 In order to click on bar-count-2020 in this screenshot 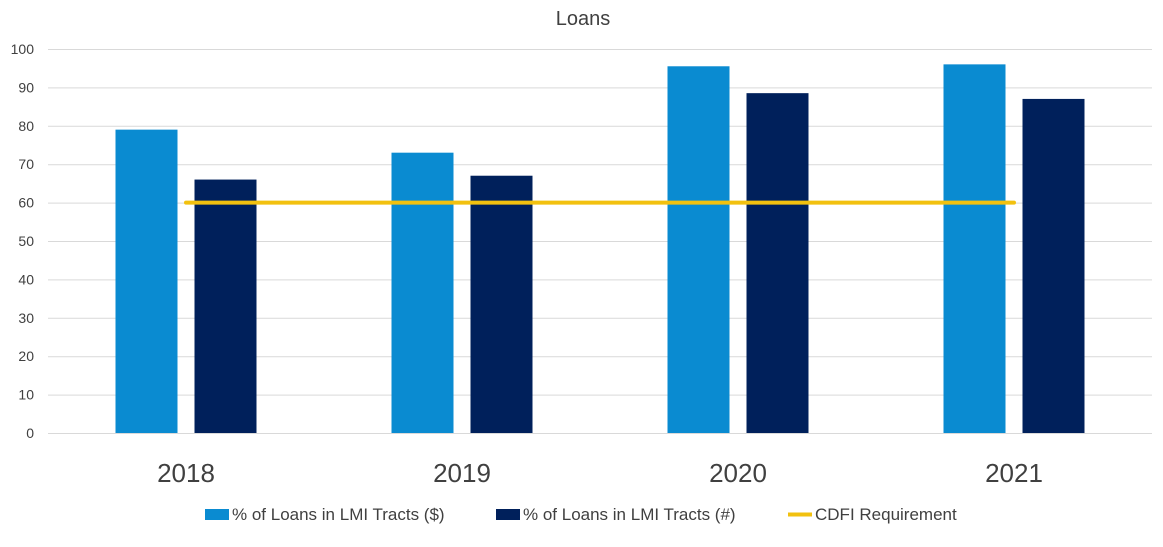, I will do `click(777, 263)`.